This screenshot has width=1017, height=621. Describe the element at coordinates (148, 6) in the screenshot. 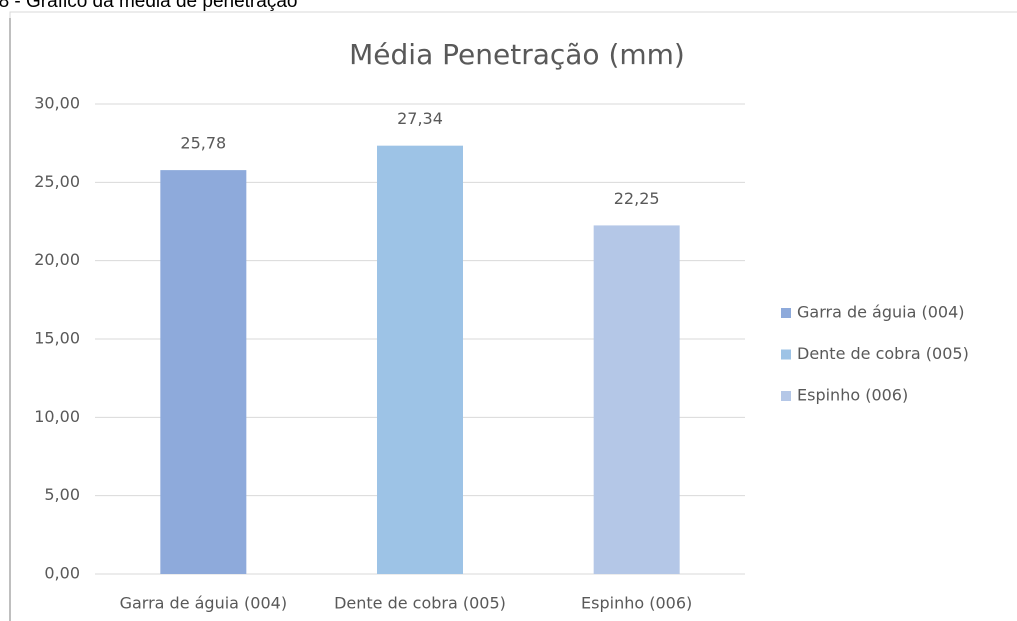

I see `caption: 08 - Gráfico da média de penetração` at that location.